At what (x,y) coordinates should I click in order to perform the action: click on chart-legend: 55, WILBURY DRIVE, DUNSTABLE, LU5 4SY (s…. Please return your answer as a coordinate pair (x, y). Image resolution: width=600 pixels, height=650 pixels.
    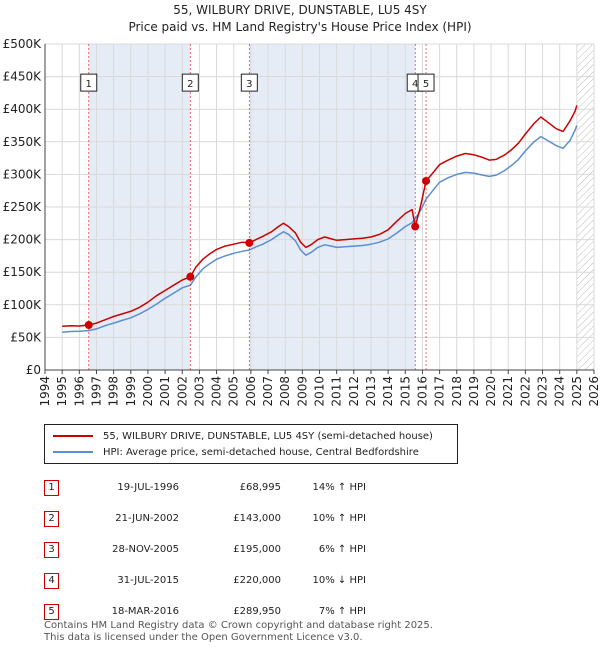
    Looking at the image, I should click on (251, 444).